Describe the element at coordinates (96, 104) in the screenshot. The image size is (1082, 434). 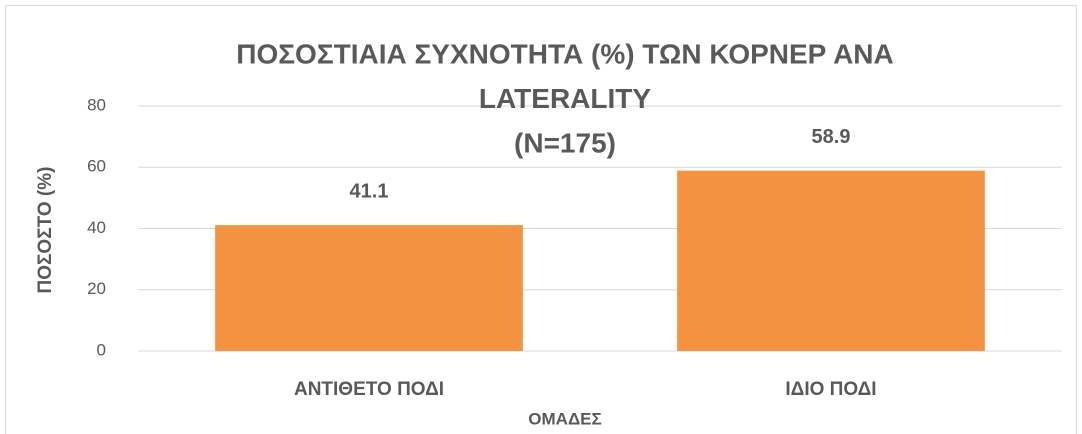
I see `y-tick-label: 80` at that location.